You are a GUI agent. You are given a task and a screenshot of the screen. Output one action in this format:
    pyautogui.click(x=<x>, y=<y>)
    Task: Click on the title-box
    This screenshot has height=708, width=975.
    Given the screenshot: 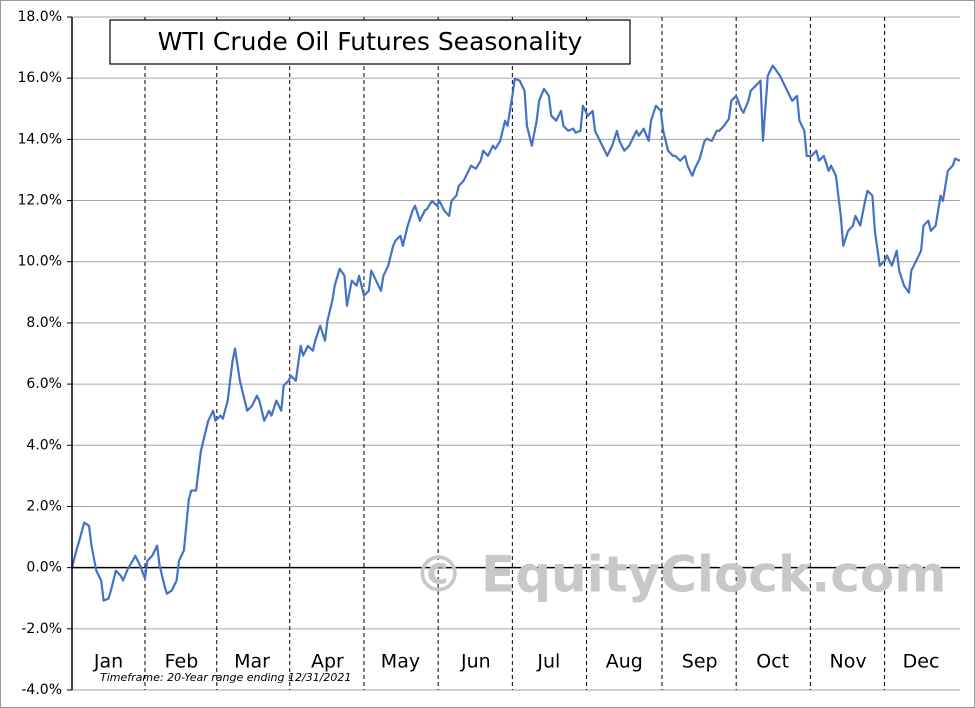 What is the action you would take?
    pyautogui.click(x=370, y=42)
    